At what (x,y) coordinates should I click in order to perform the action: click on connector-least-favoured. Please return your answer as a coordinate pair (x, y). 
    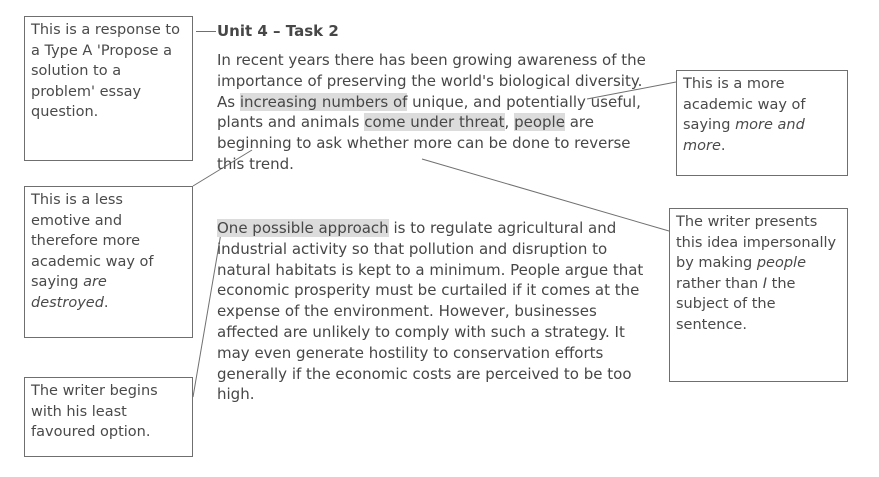
    Looking at the image, I should click on (207, 315).